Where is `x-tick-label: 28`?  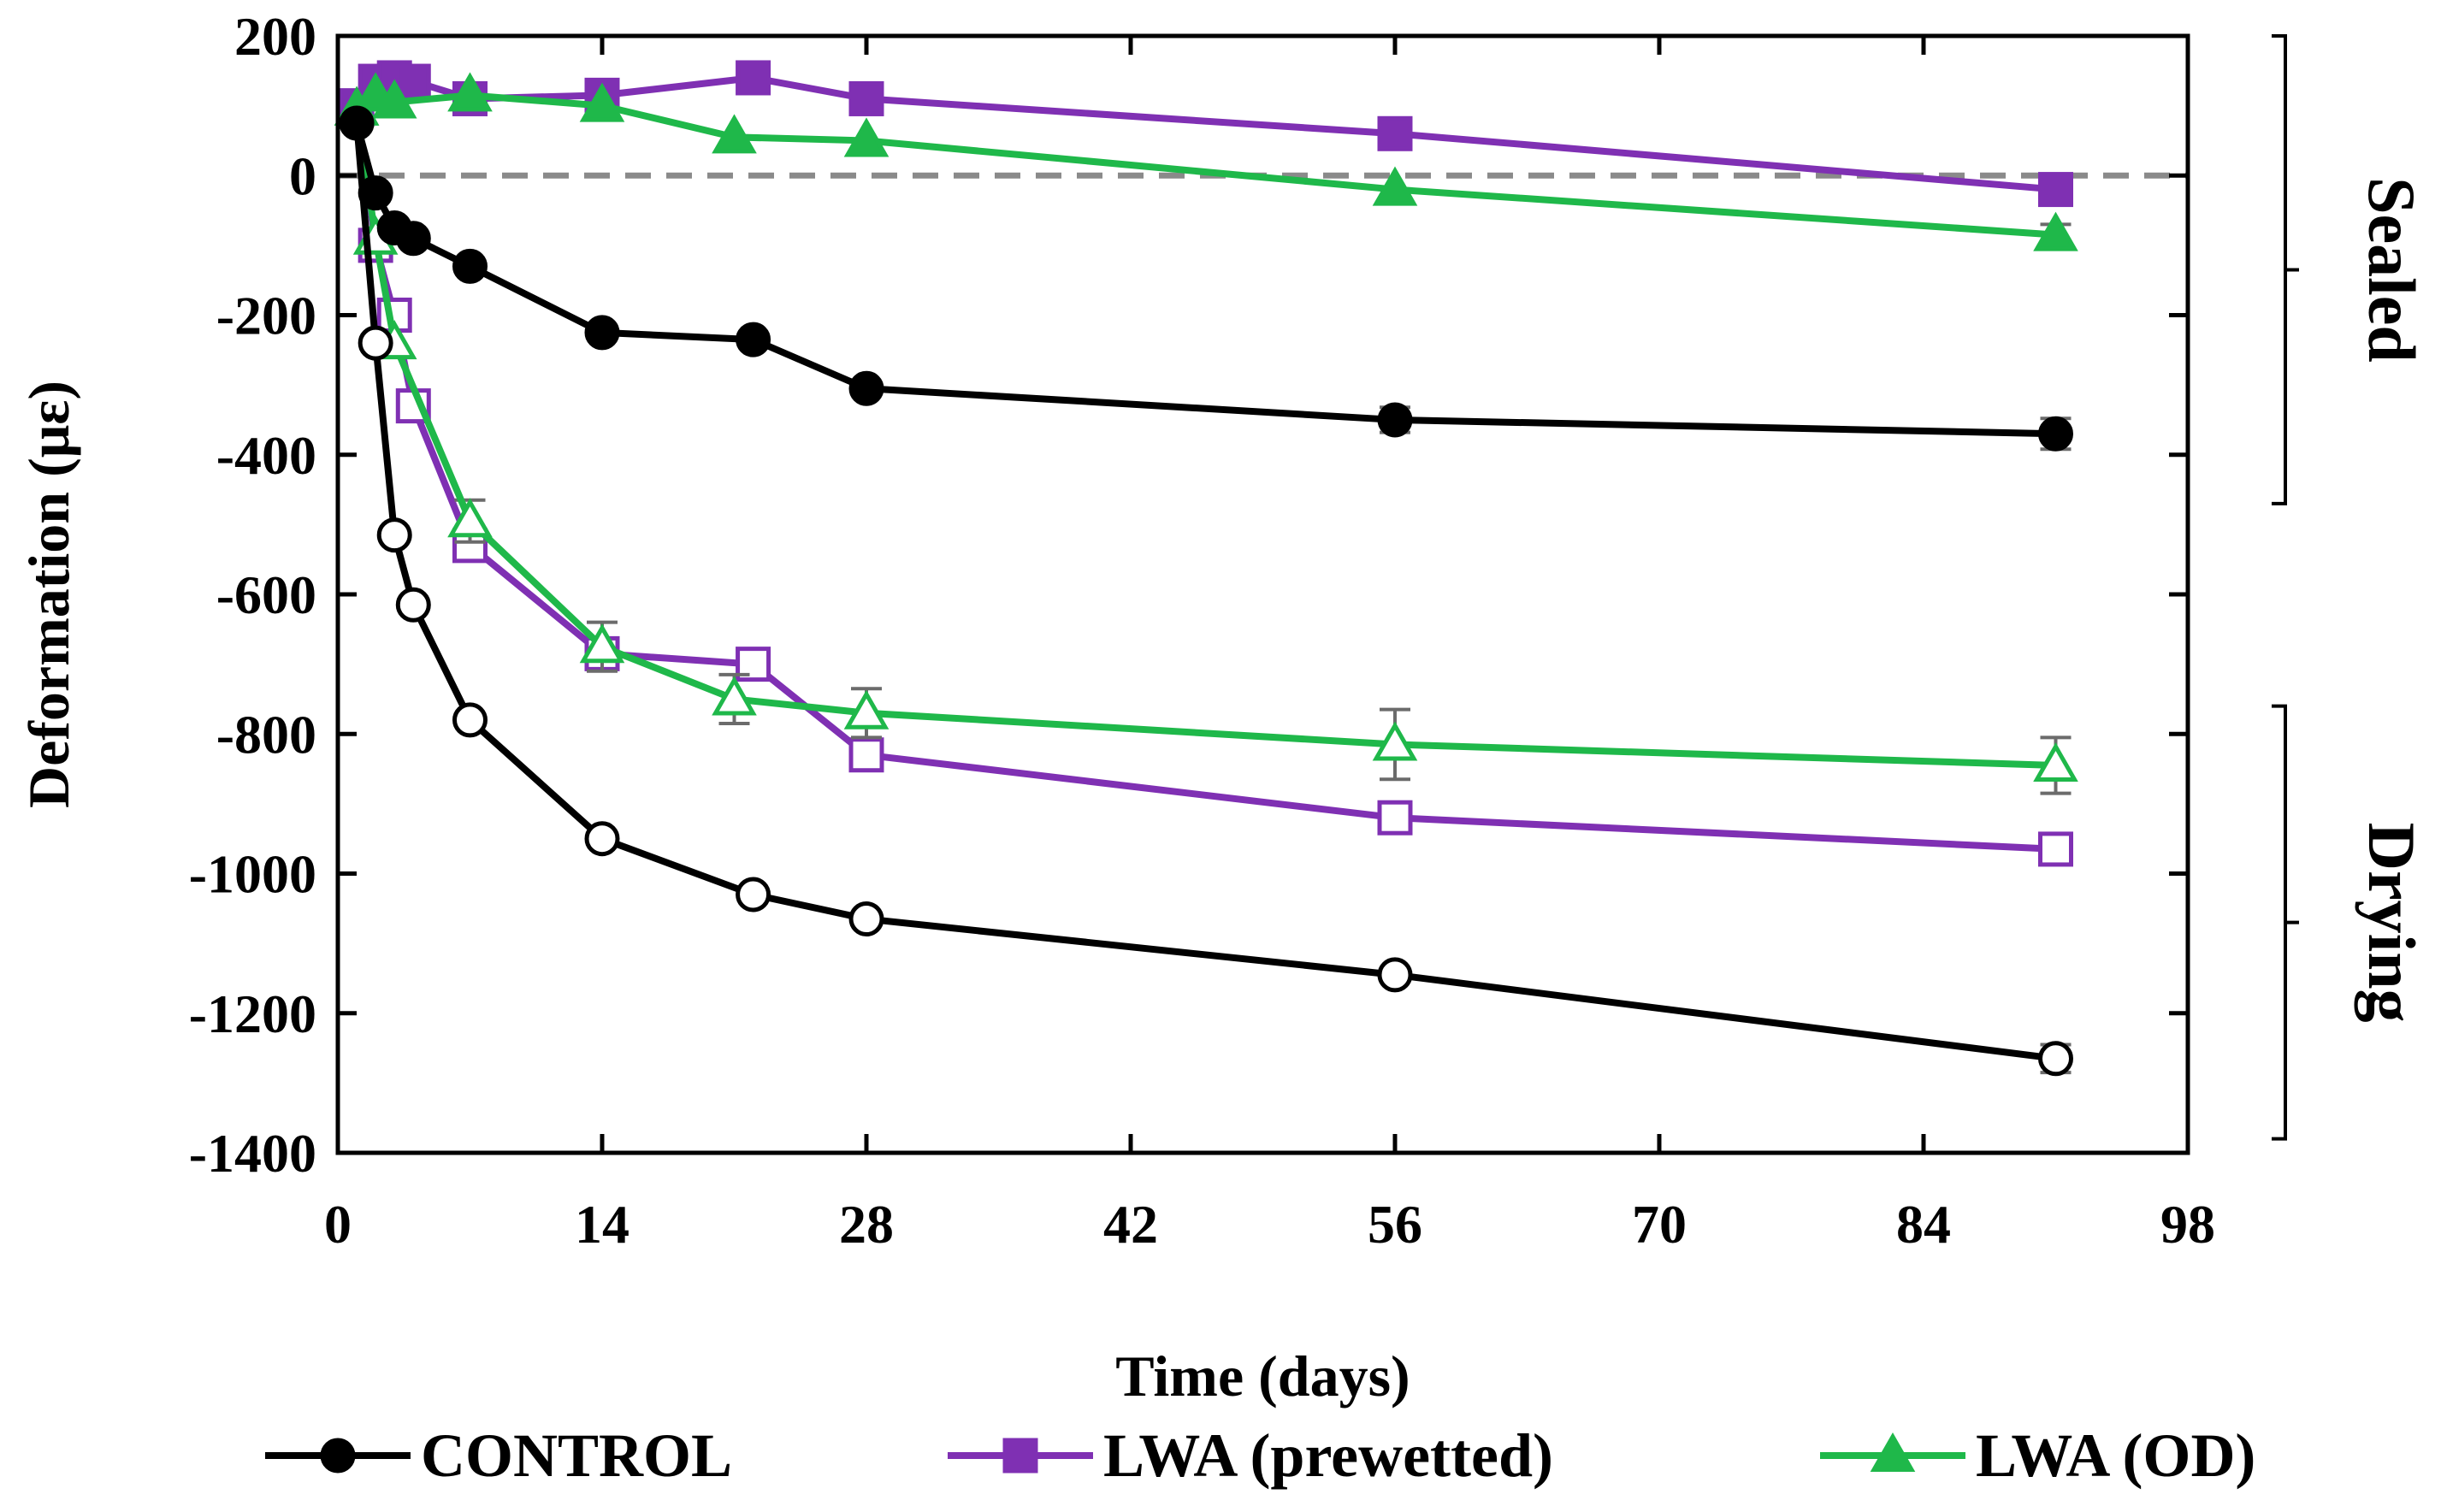
x-tick-label: 28 is located at coordinates (866, 1224).